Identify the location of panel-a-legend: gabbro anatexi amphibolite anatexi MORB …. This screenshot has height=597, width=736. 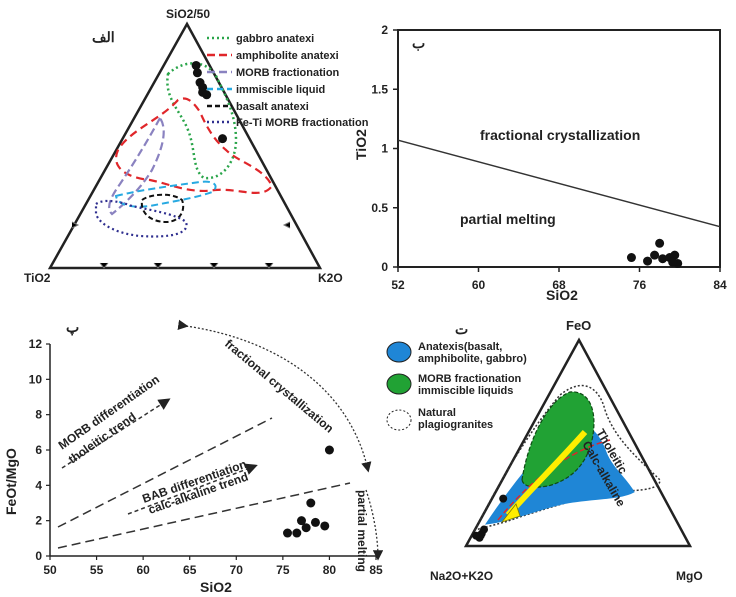
(288, 81).